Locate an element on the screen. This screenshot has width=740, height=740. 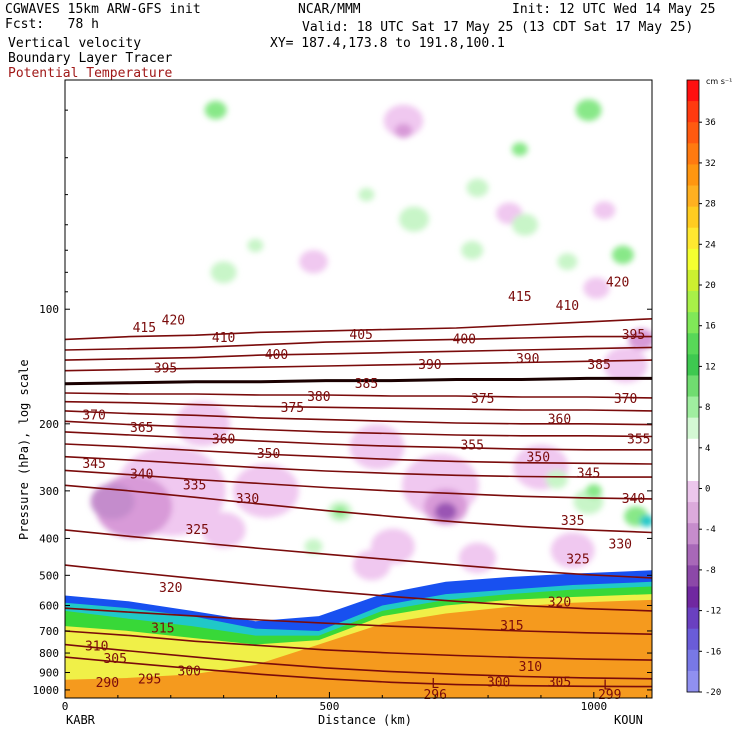
y-tick-label: 600 is located at coordinates (49, 605).